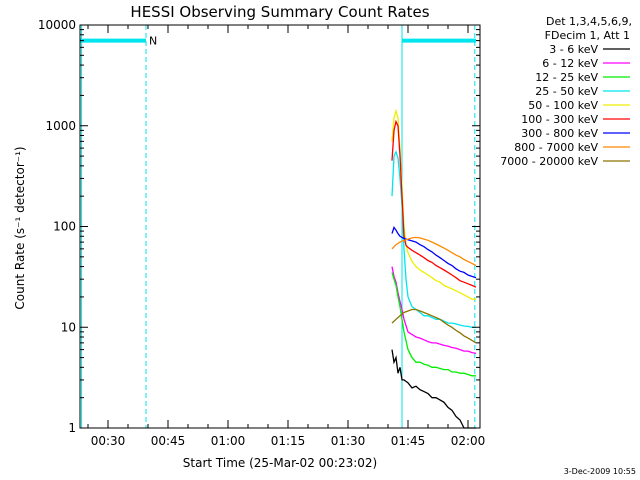  I want to click on legend-entry-label: 800 - 7000 keV, so click(556, 147).